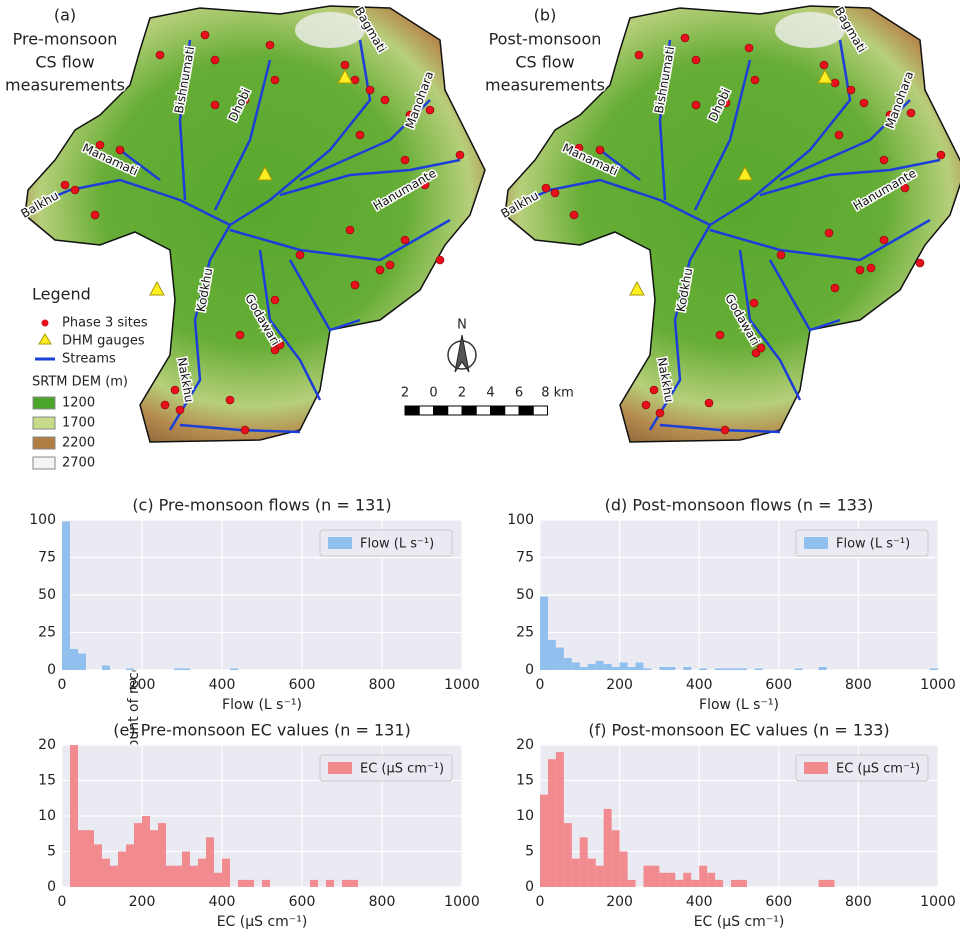 This screenshot has width=960, height=942. Describe the element at coordinates (330, 30) in the screenshot. I see `high-relief` at that location.